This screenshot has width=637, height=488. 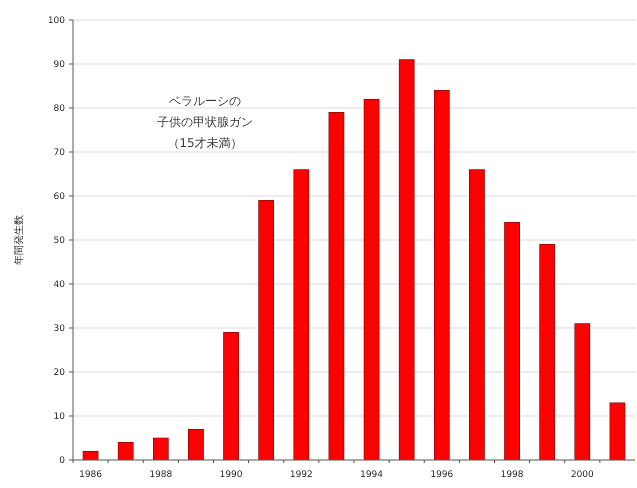 I want to click on x-tick-label: 1988, so click(x=161, y=475).